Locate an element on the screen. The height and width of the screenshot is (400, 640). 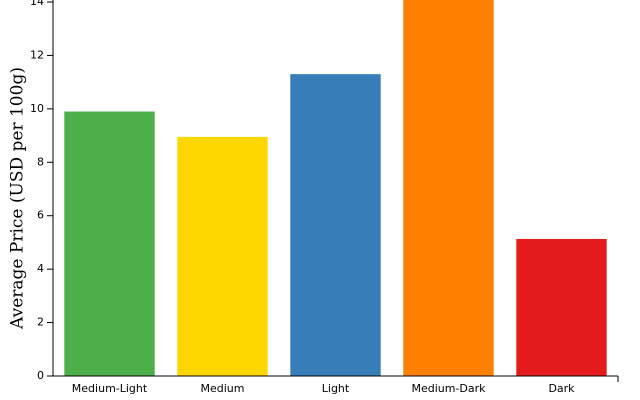
y-tick-label: 4 is located at coordinates (40, 268).